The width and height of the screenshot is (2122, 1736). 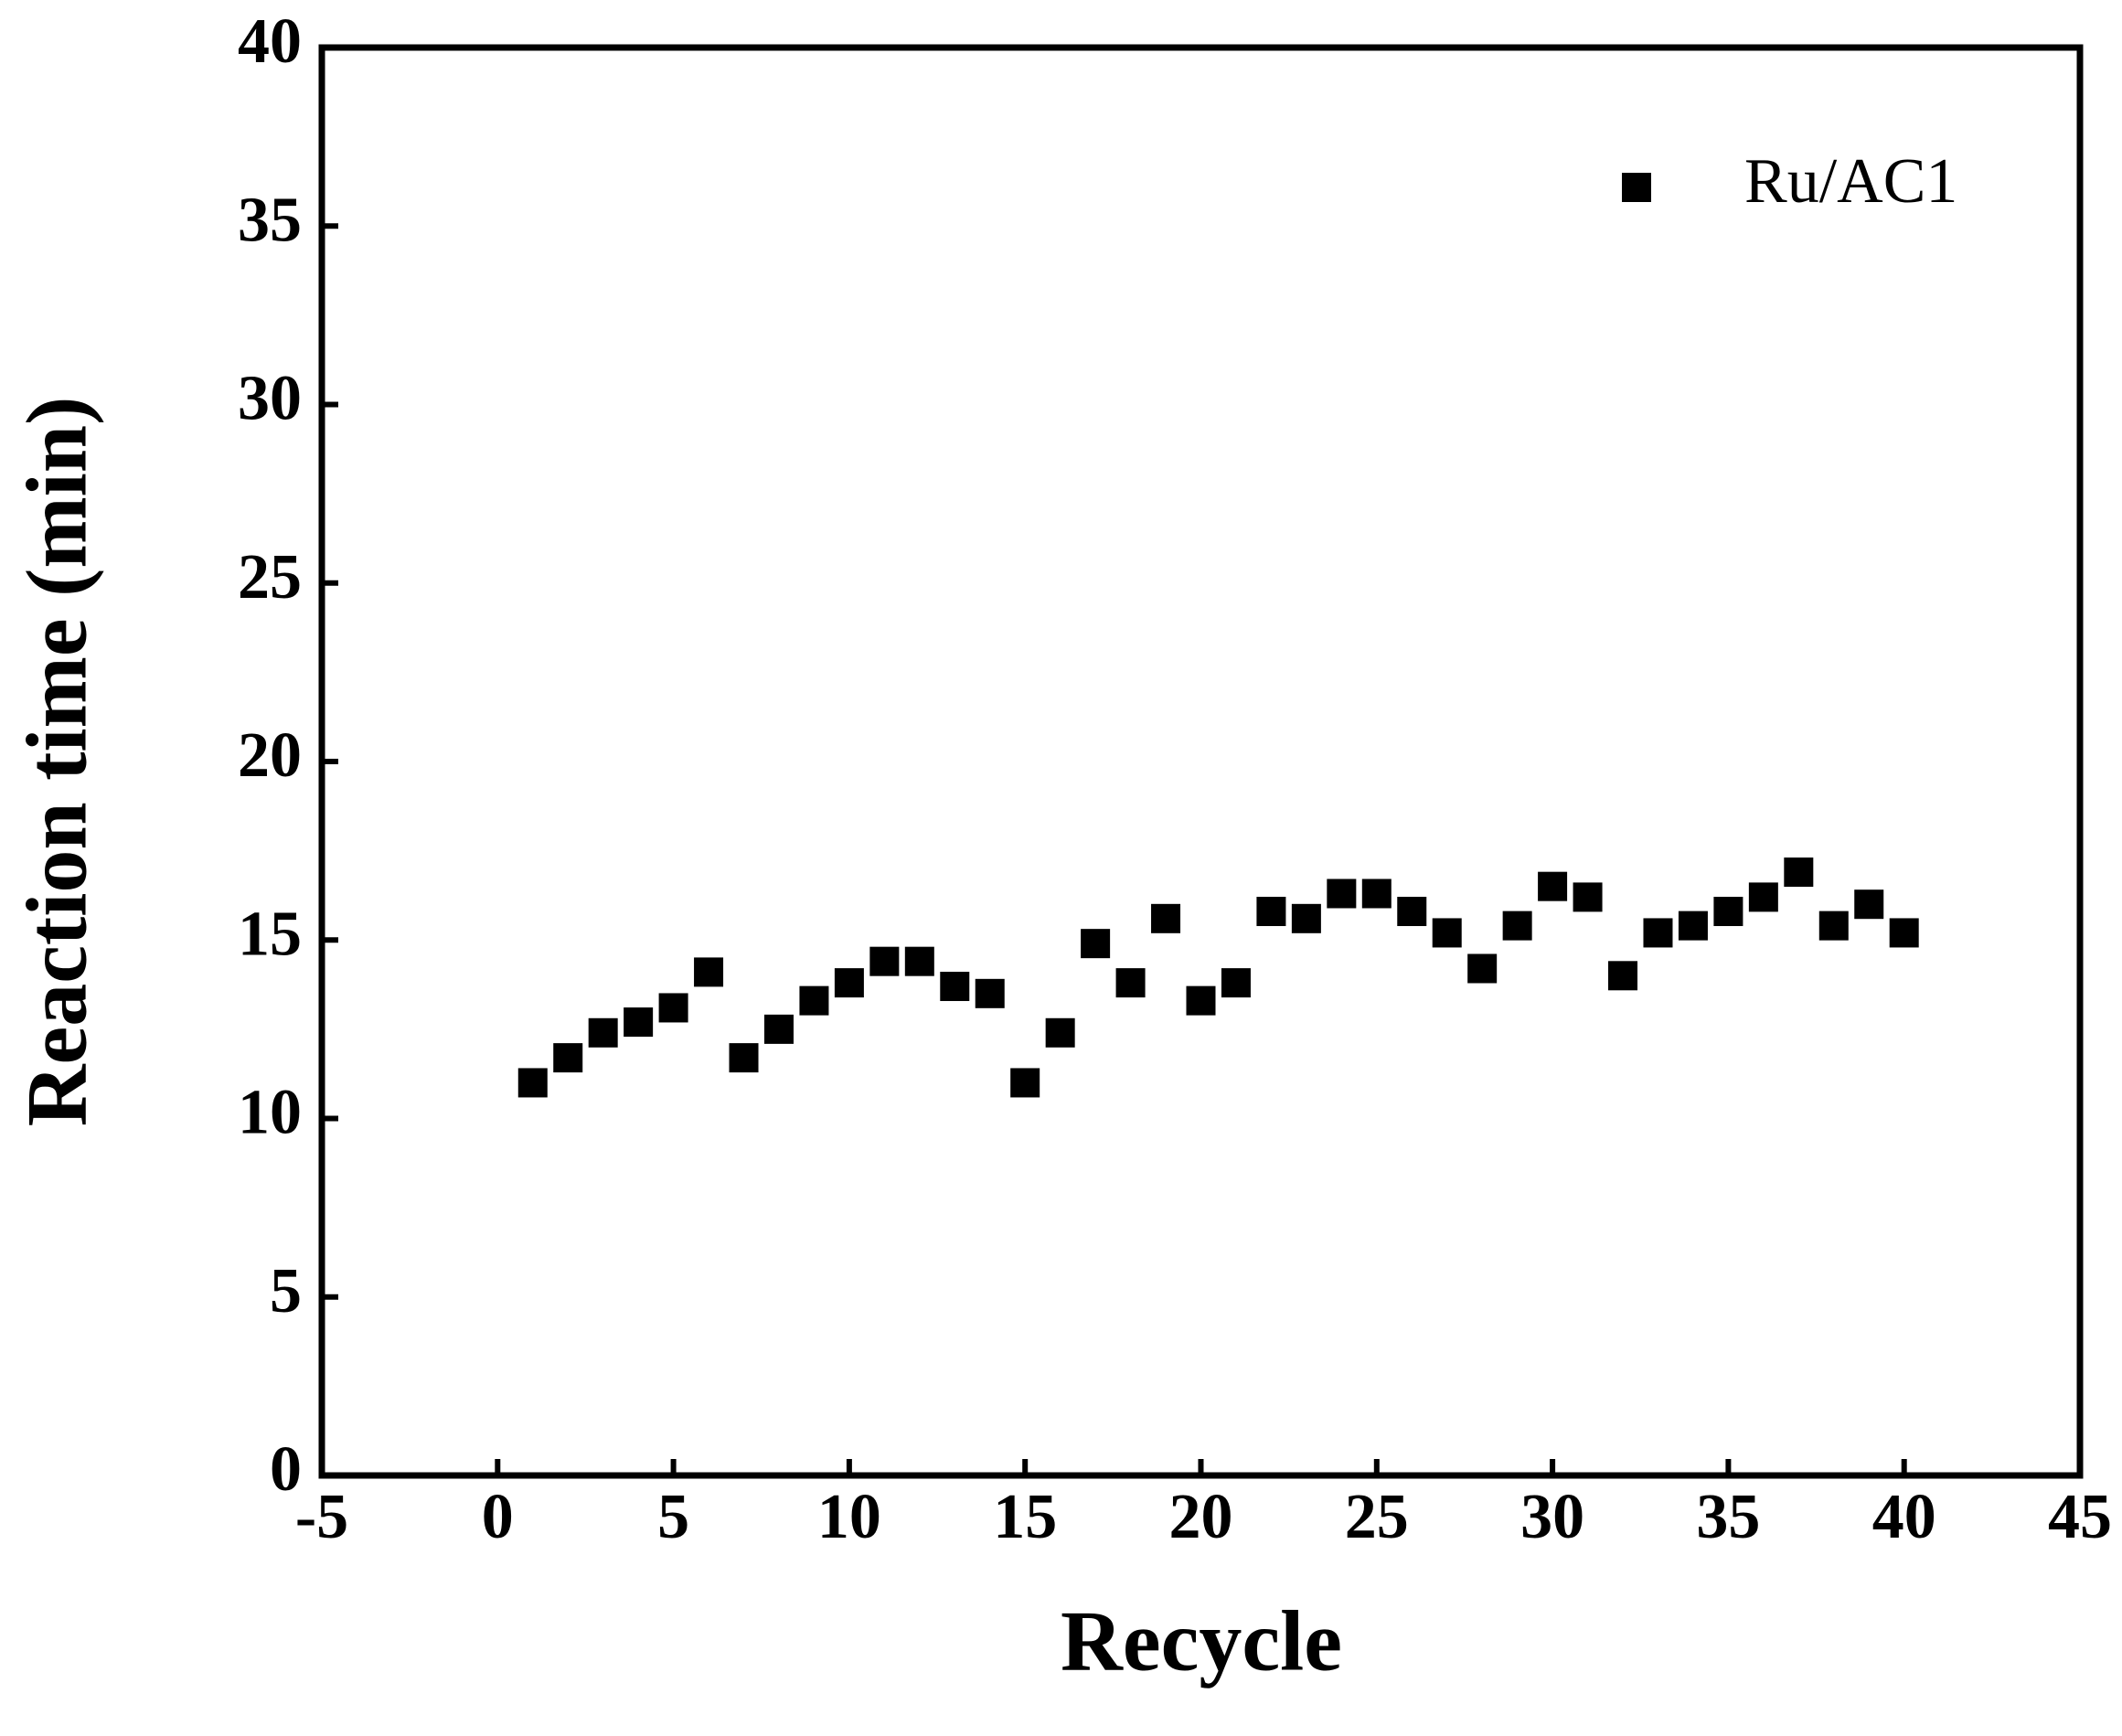 I want to click on y-tick-label: 35, so click(x=270, y=220).